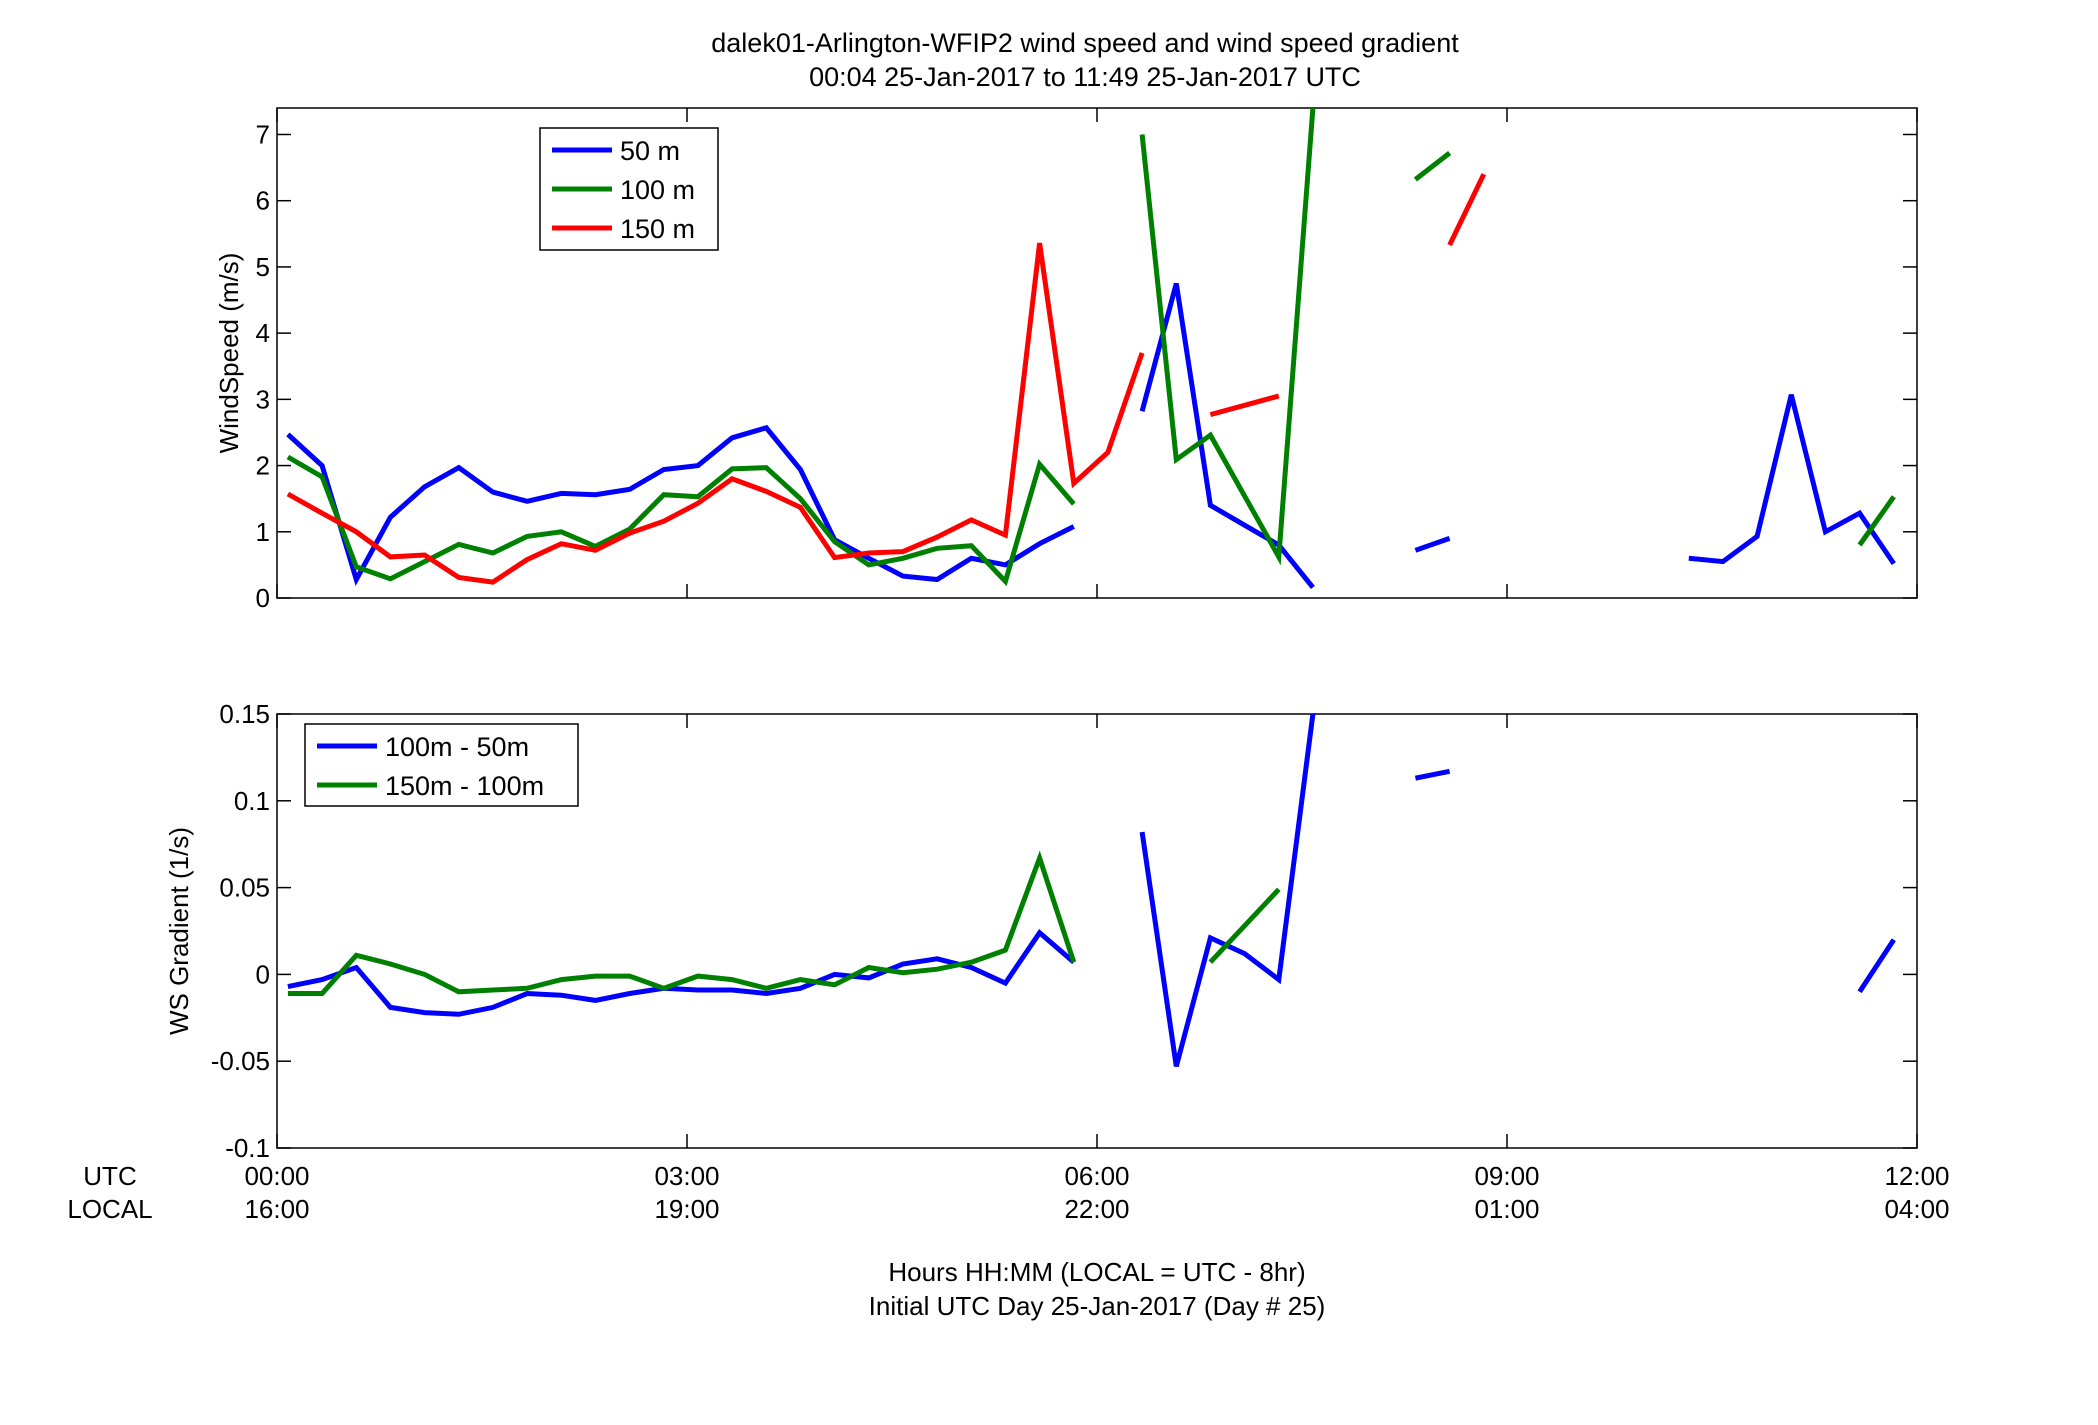  Describe the element at coordinates (109, 1176) in the screenshot. I see `utc-row-label: UTC` at that location.